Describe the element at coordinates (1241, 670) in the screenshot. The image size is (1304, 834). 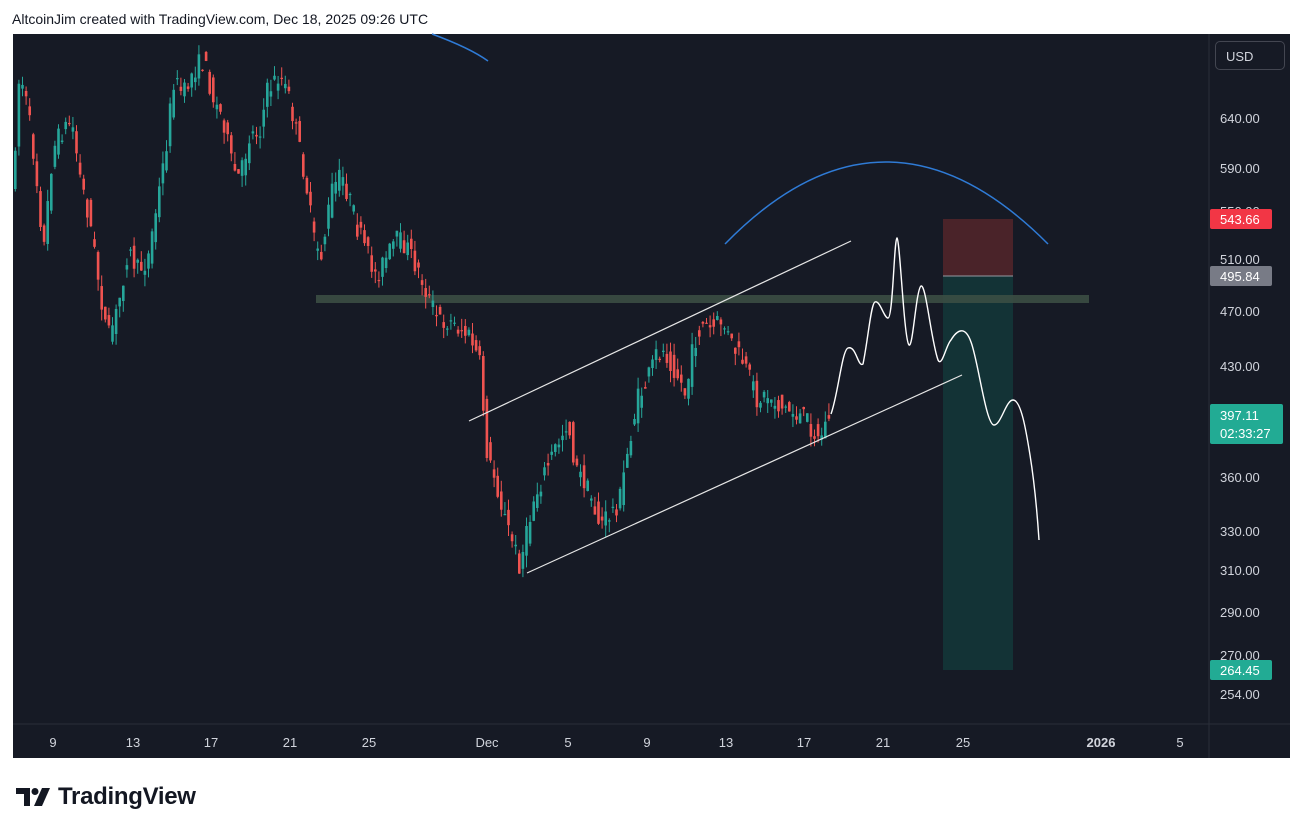
I see `target-price-tag: 264.45` at that location.